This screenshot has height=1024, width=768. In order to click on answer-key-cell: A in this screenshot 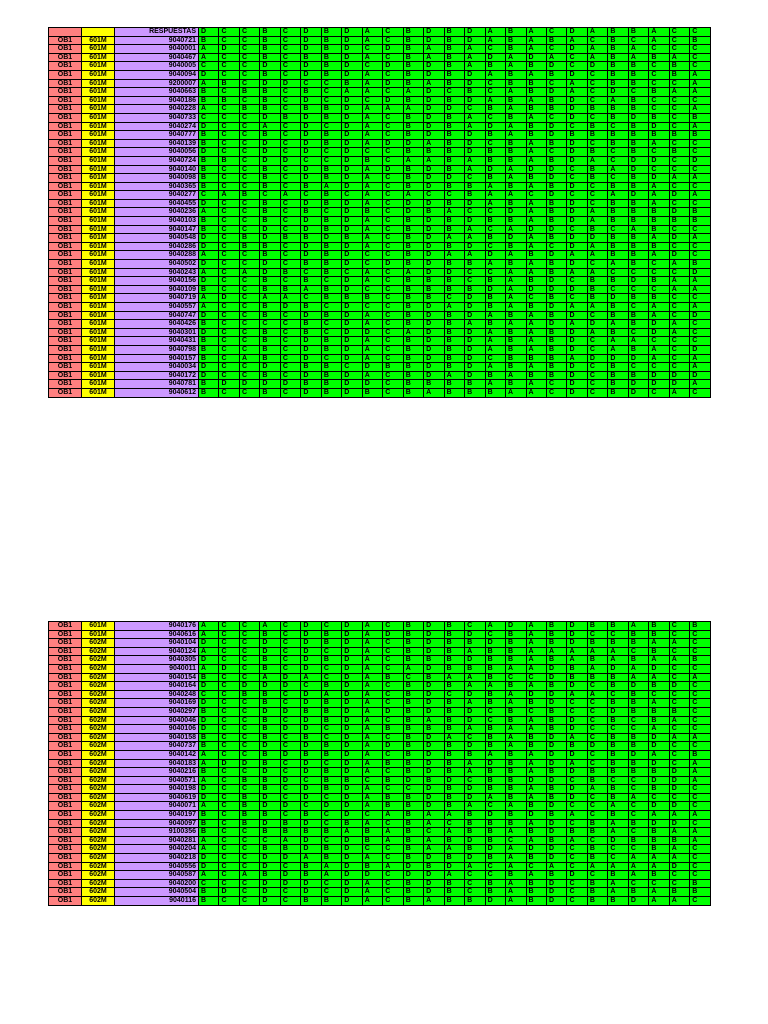, I will do `click(659, 32)`.